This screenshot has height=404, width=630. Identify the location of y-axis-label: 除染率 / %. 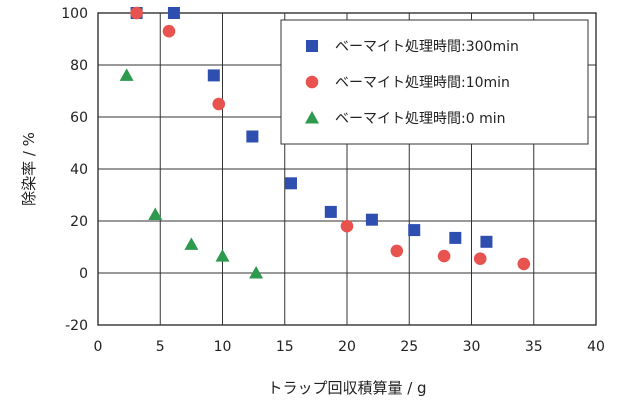
(29, 169).